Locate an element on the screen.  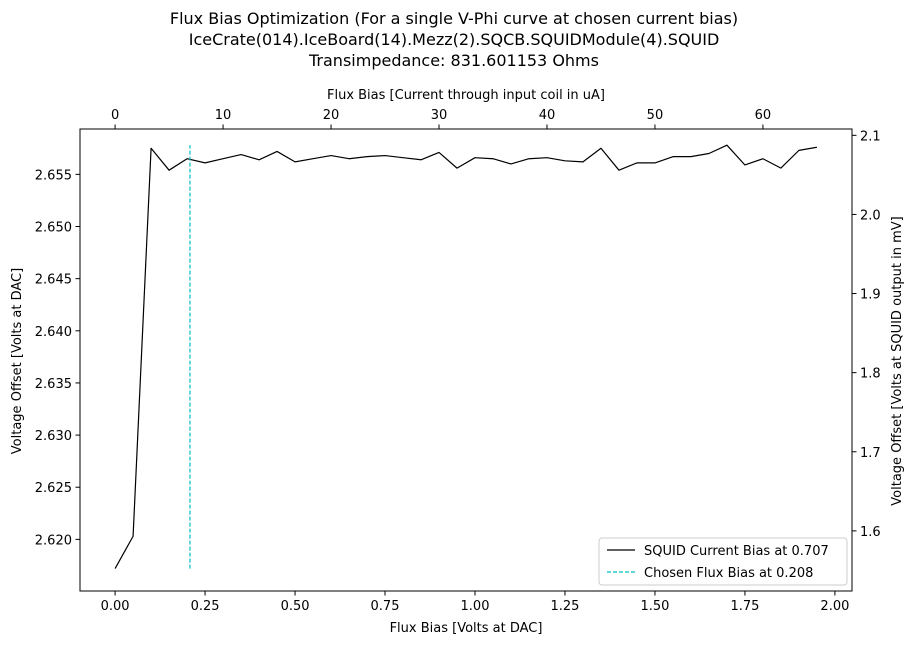
y-axis-label: Voltage Offset [Volts at DAC] is located at coordinates (17, 361).